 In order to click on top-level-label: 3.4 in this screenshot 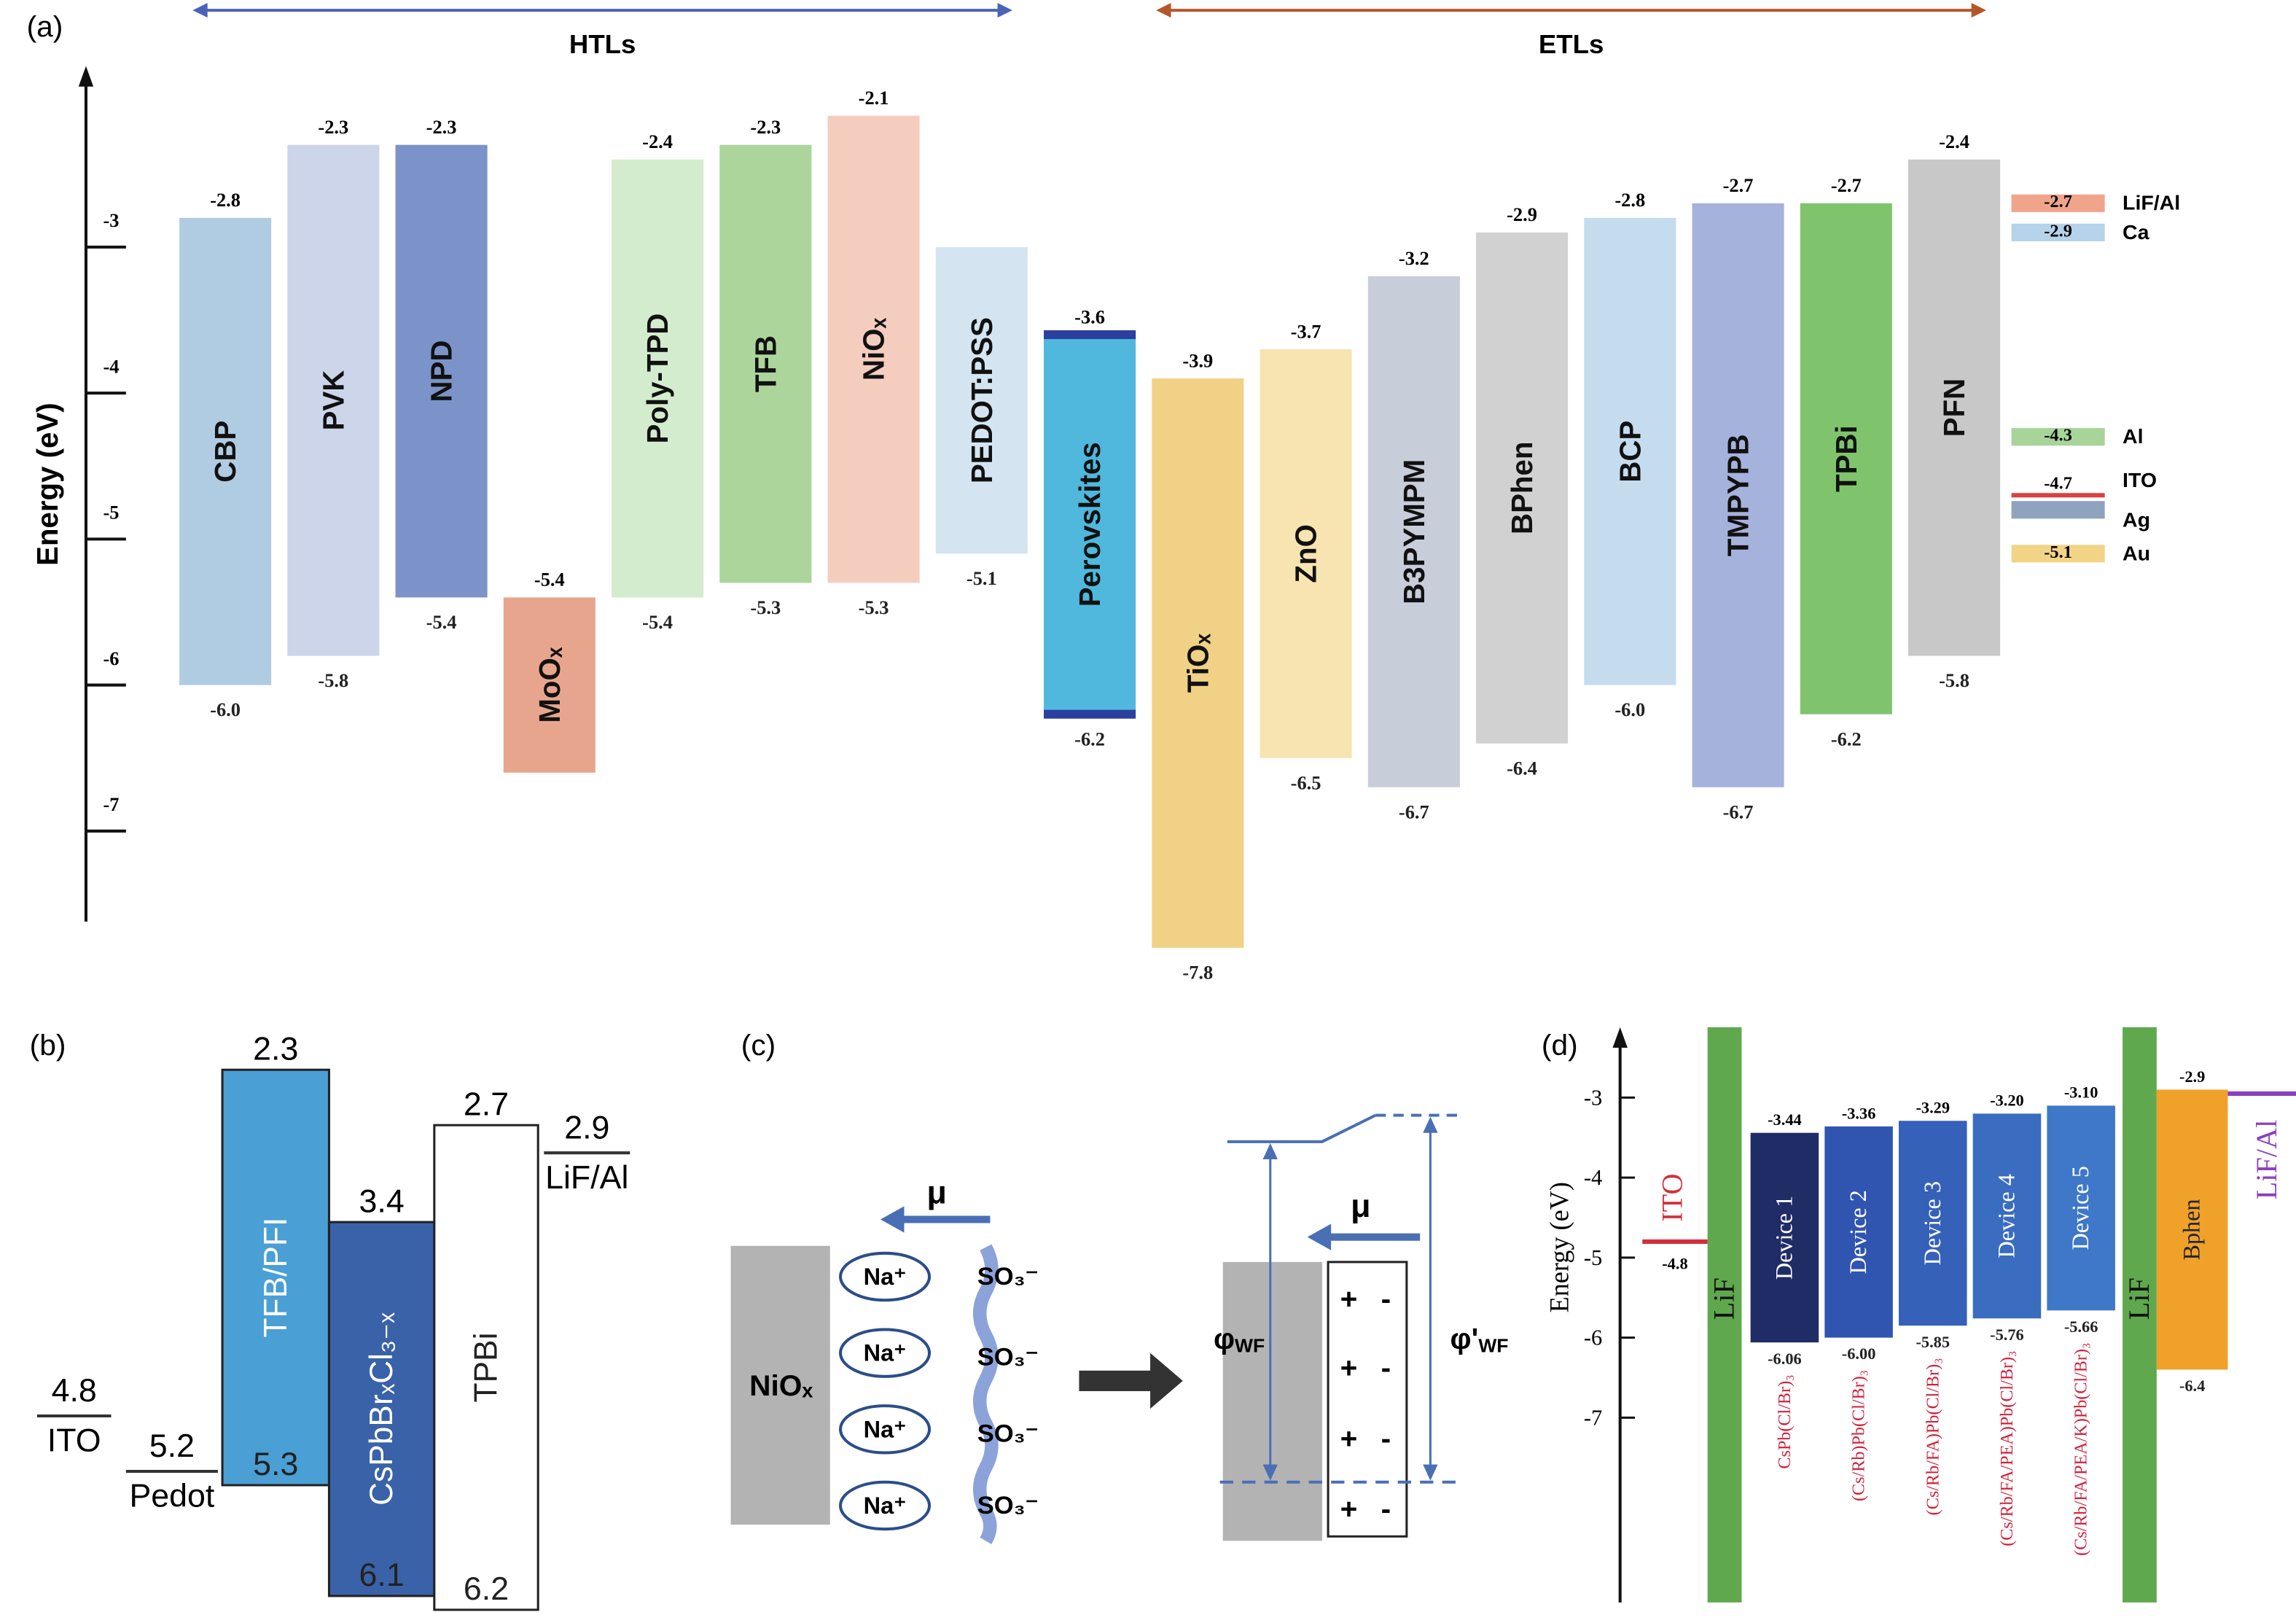, I will do `click(382, 1202)`.